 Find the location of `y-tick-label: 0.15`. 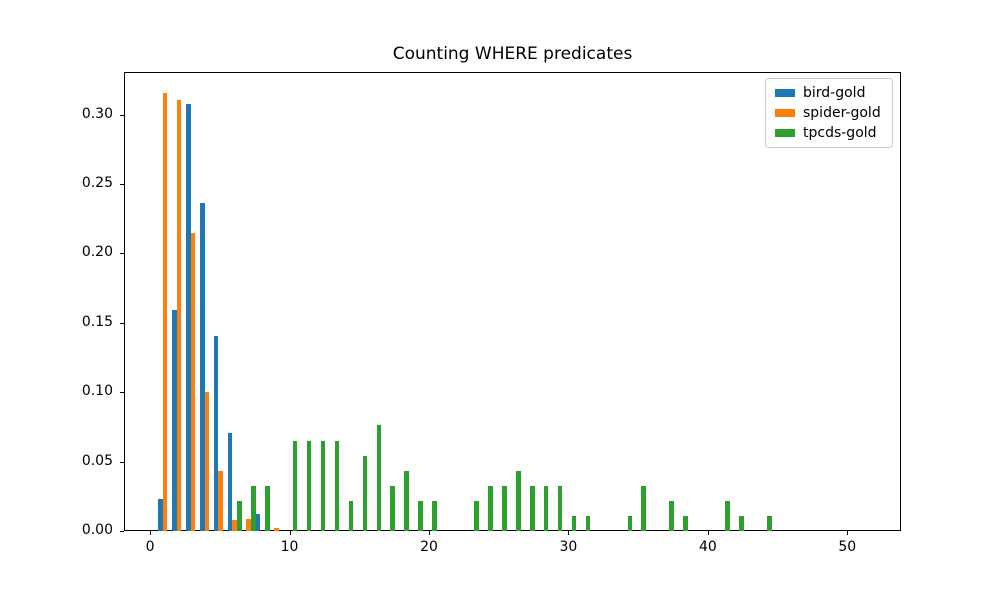

y-tick-label: 0.15 is located at coordinates (97, 321).